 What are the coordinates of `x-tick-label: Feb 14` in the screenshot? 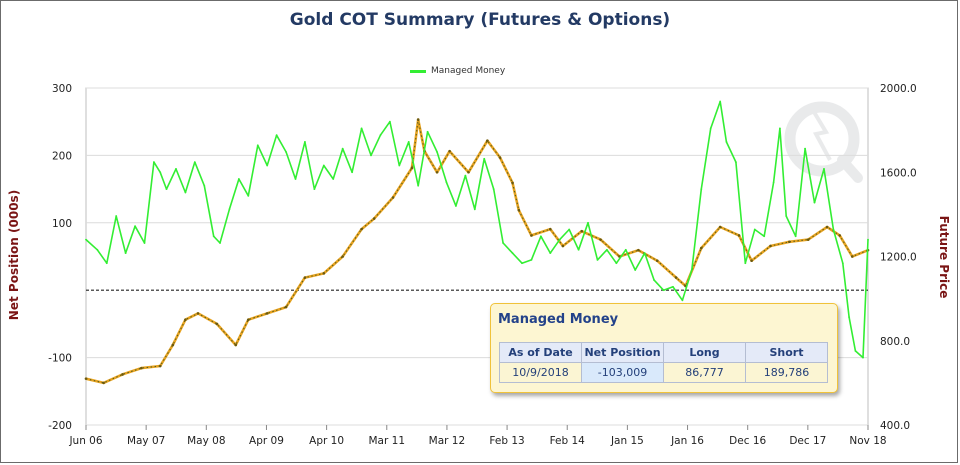 It's located at (568, 441).